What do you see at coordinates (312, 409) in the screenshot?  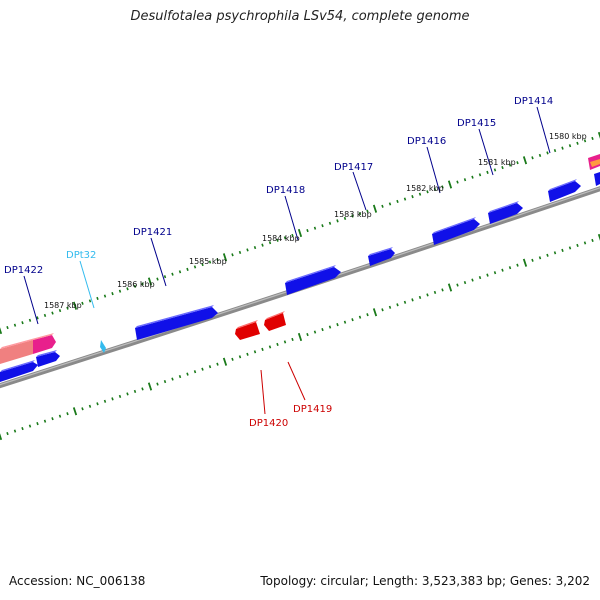 I see `label-dp1419: DP1419` at bounding box center [312, 409].